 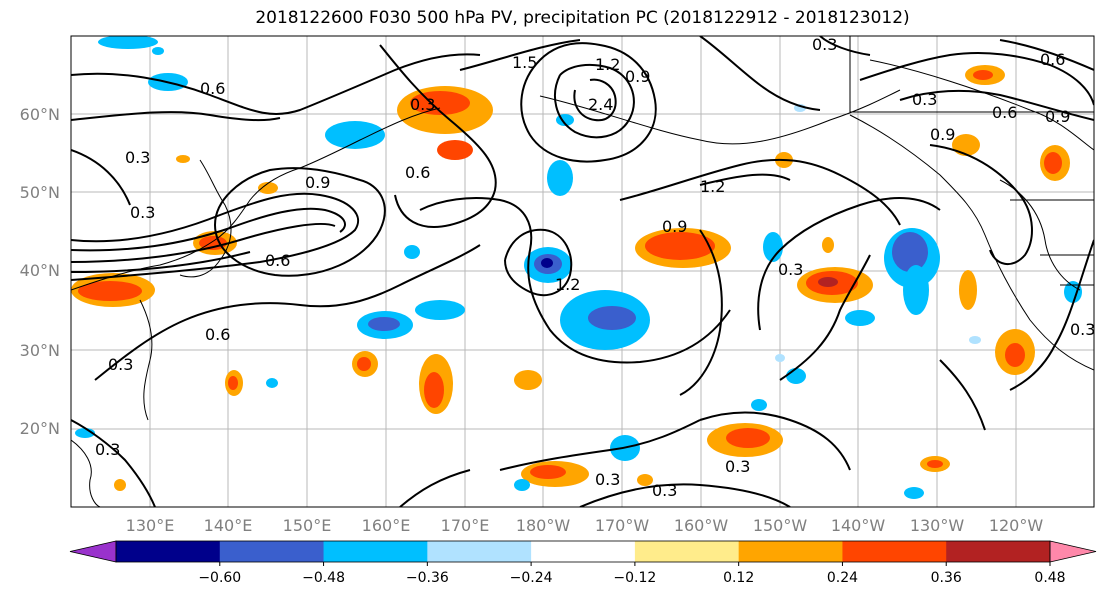 What do you see at coordinates (307, 525) in the screenshot?
I see `lon-label: 150°E` at bounding box center [307, 525].